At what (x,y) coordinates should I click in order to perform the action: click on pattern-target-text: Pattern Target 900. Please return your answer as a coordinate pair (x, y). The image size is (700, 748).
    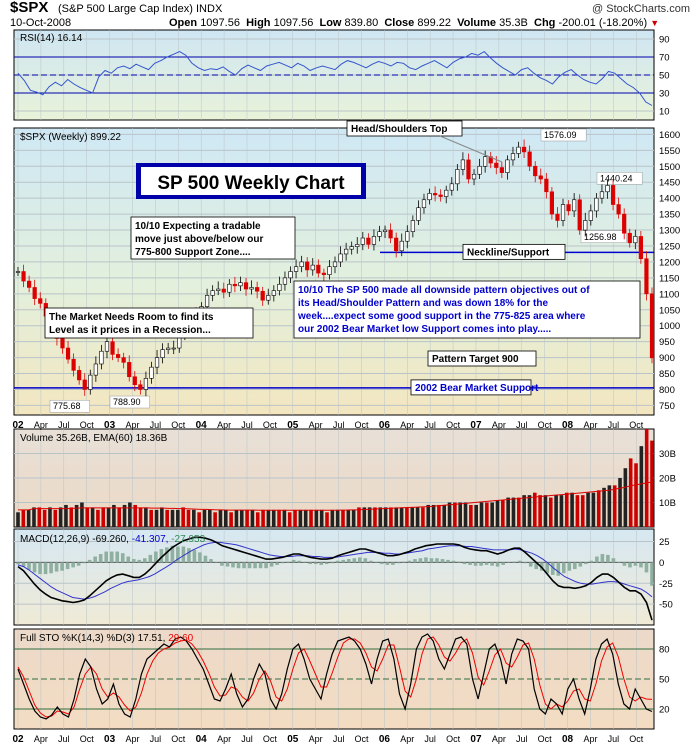
    Looking at the image, I should click on (475, 359).